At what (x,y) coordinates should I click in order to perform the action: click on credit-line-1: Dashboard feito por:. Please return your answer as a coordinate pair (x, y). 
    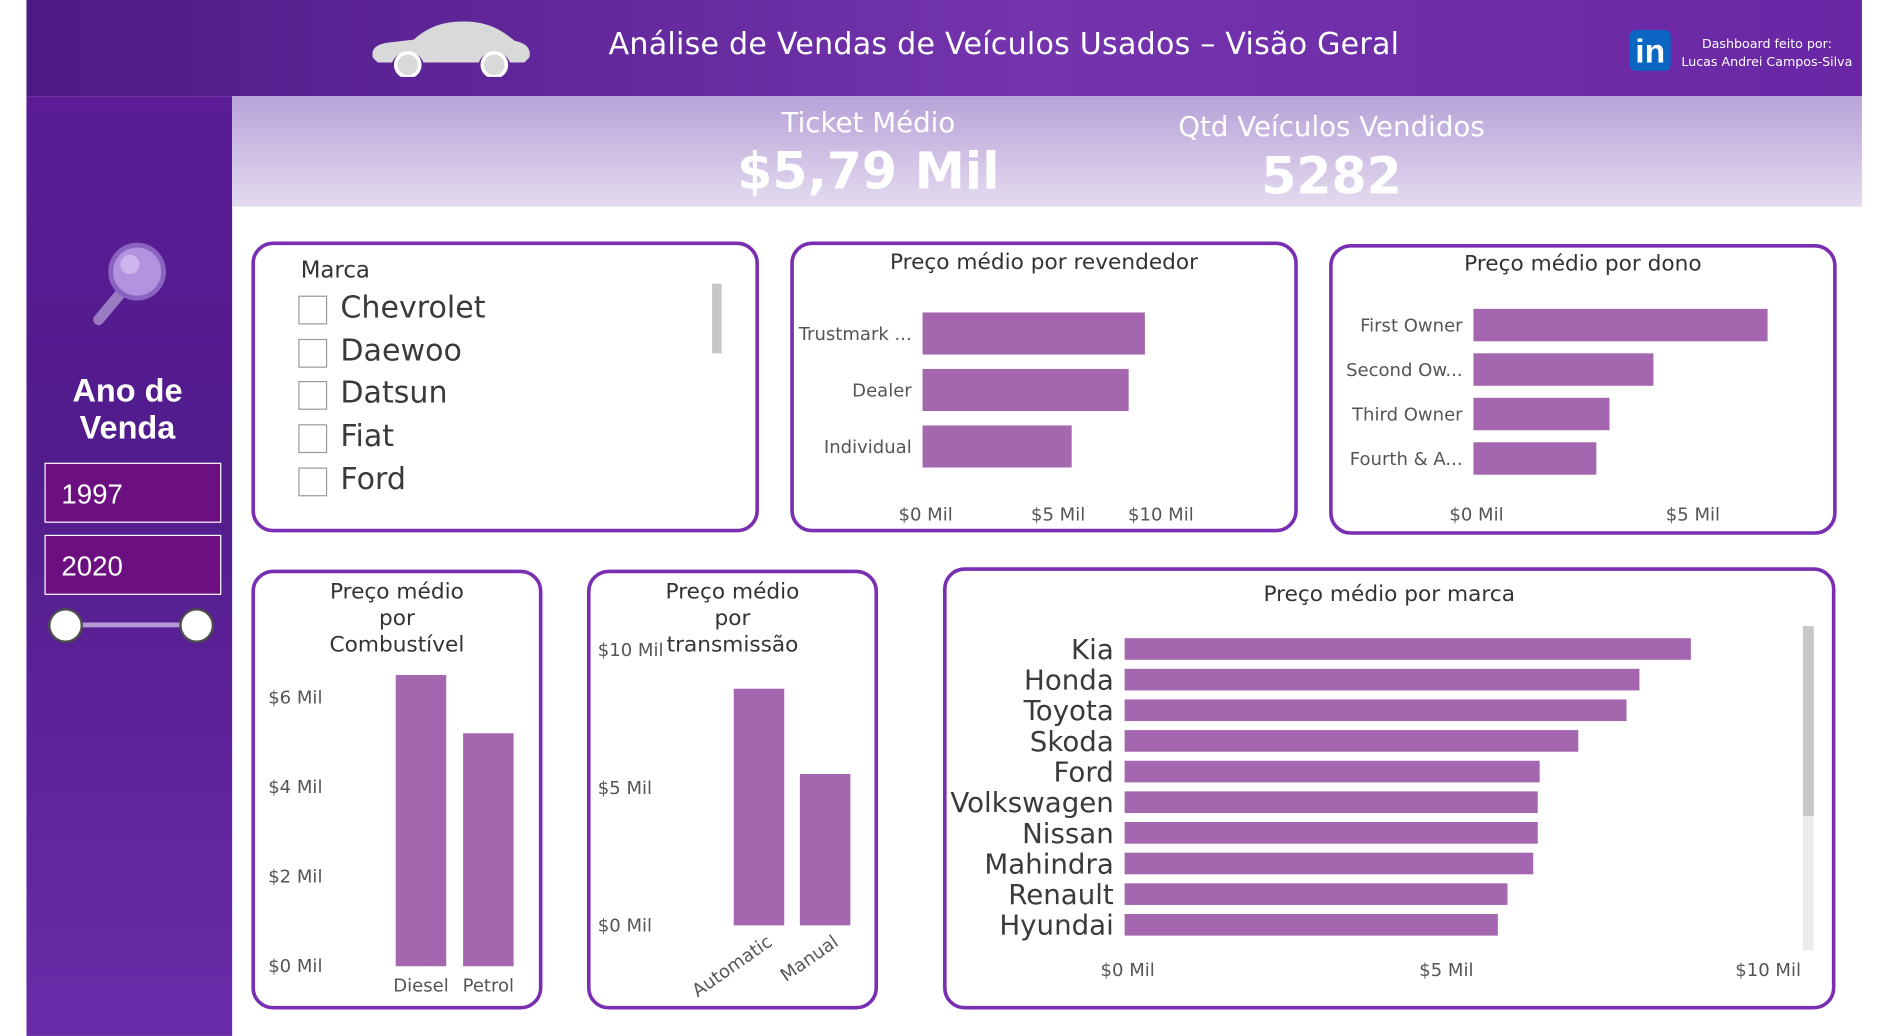
    Looking at the image, I should click on (1766, 44).